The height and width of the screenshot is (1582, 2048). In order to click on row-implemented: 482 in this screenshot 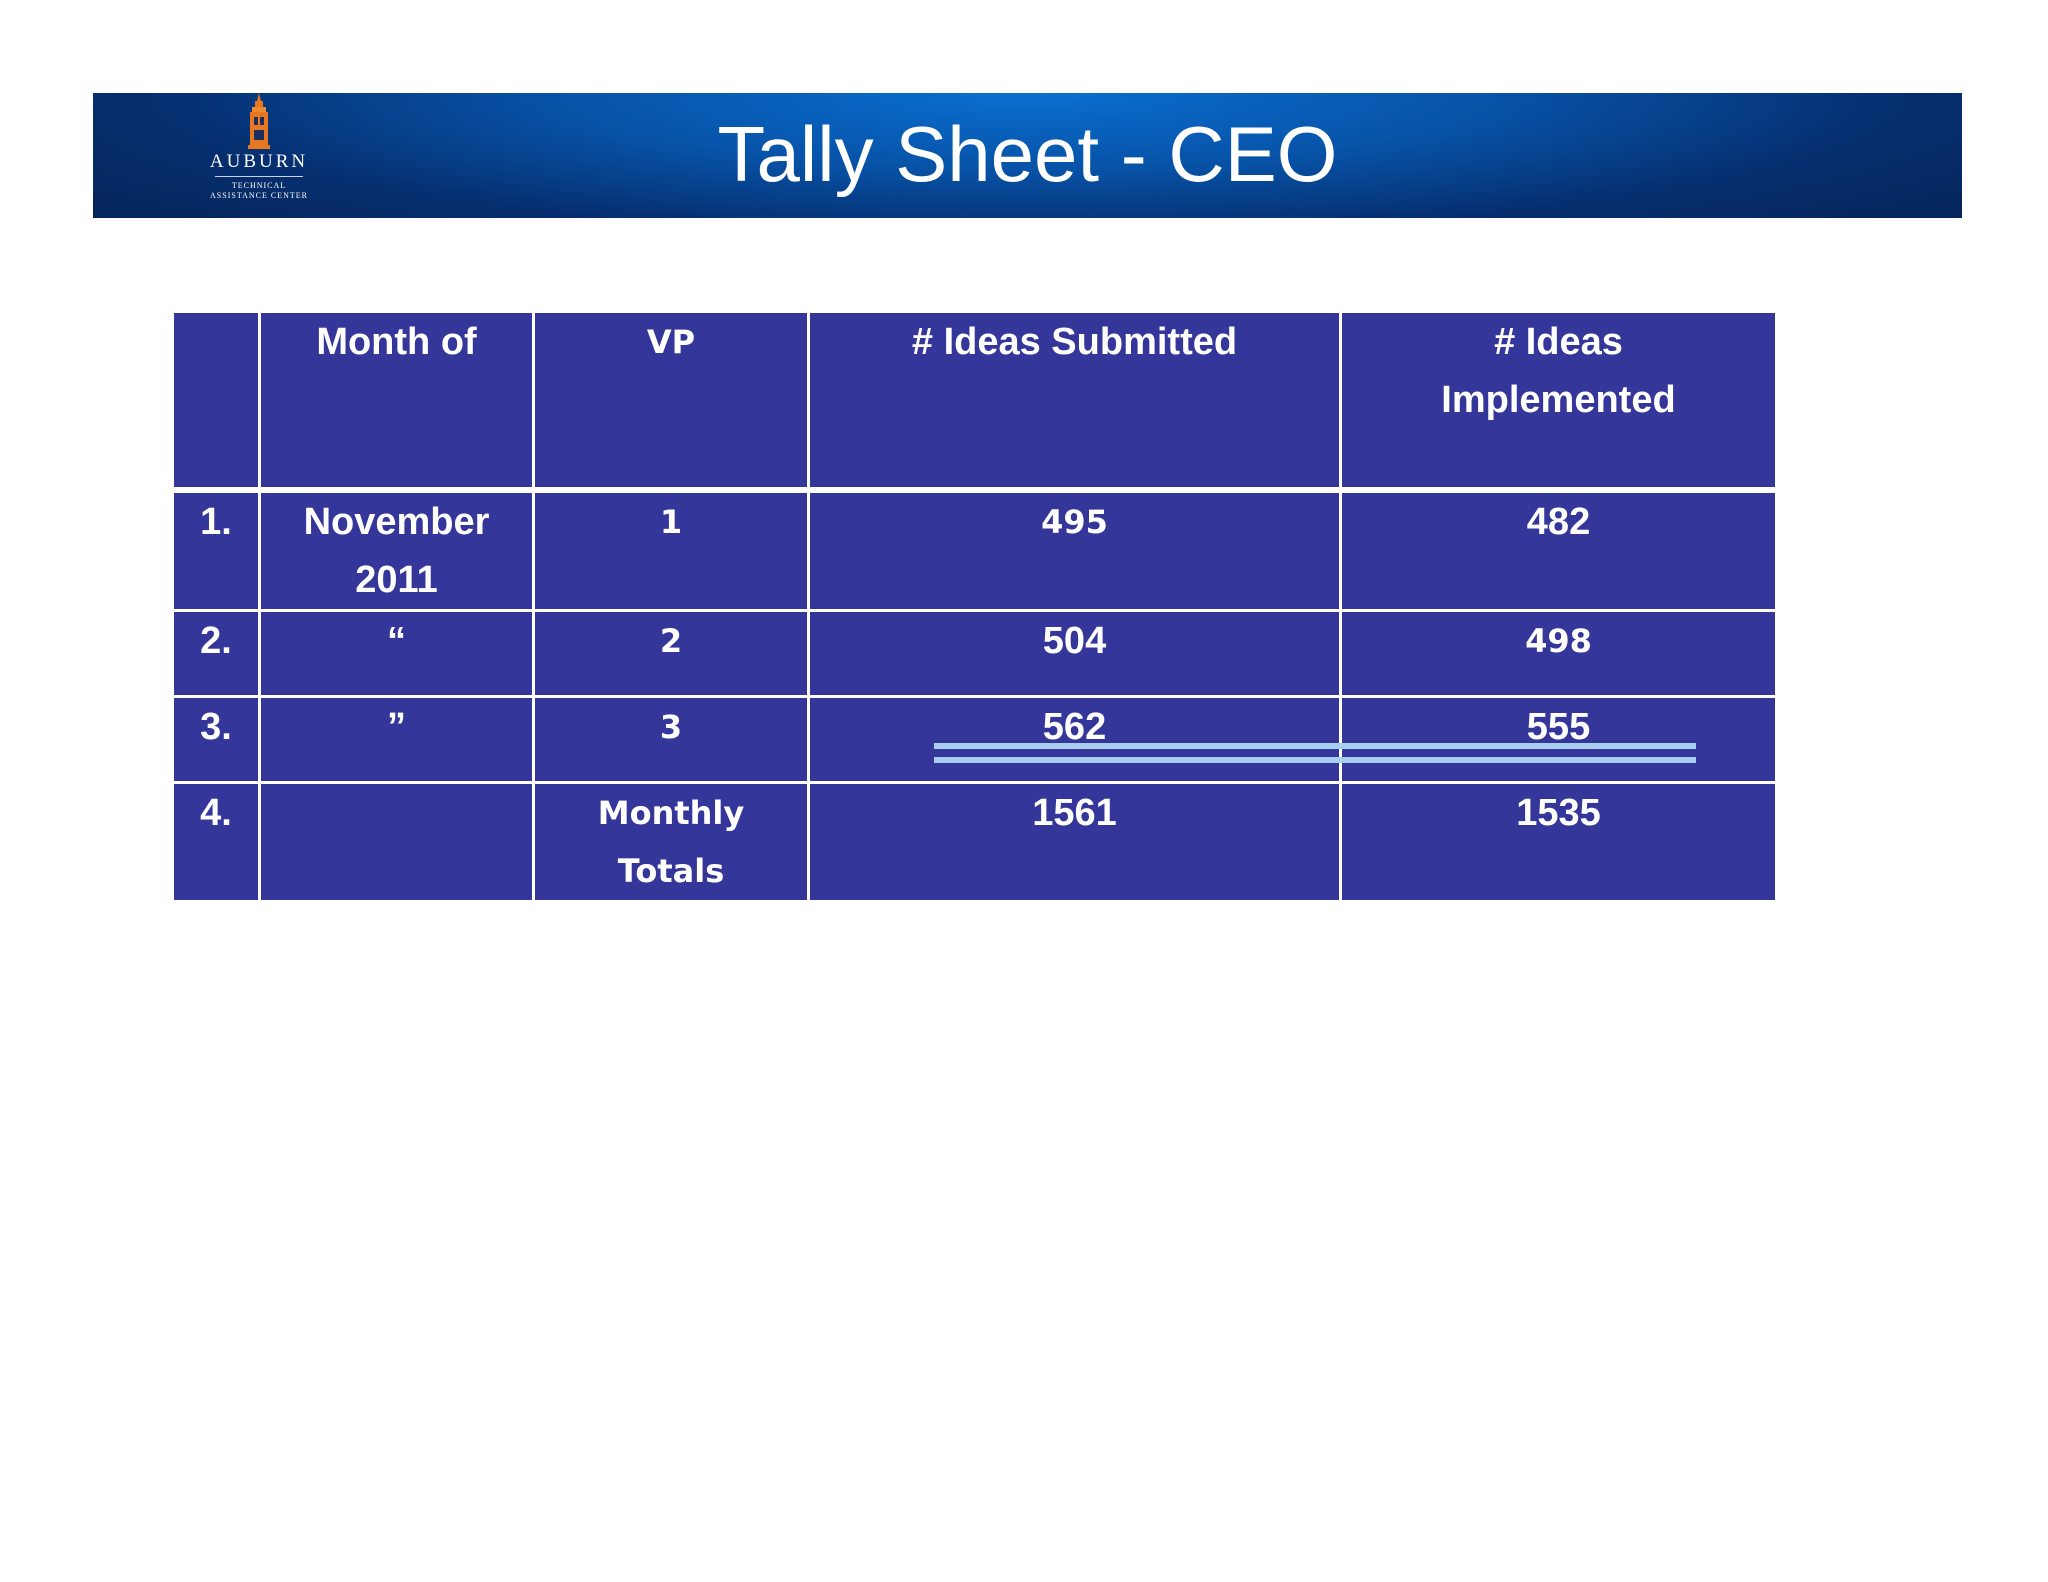, I will do `click(1558, 550)`.